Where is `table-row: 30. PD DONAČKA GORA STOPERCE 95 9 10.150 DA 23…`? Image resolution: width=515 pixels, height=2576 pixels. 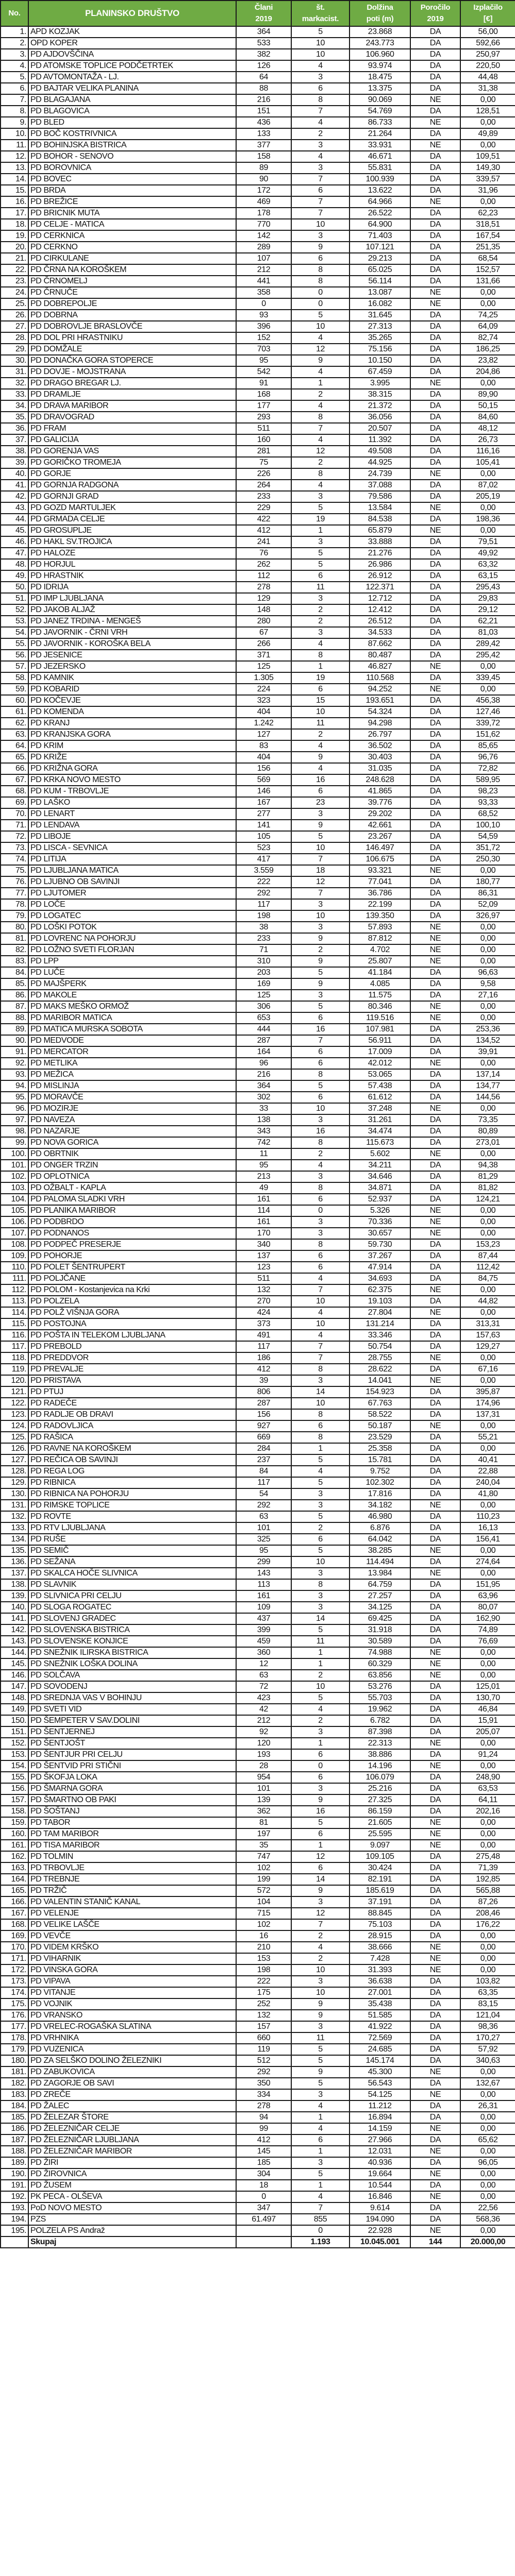
table-row: 30. PD DONAČKA GORA STOPERCE 95 9 10.150 DA 23… is located at coordinates (257, 360).